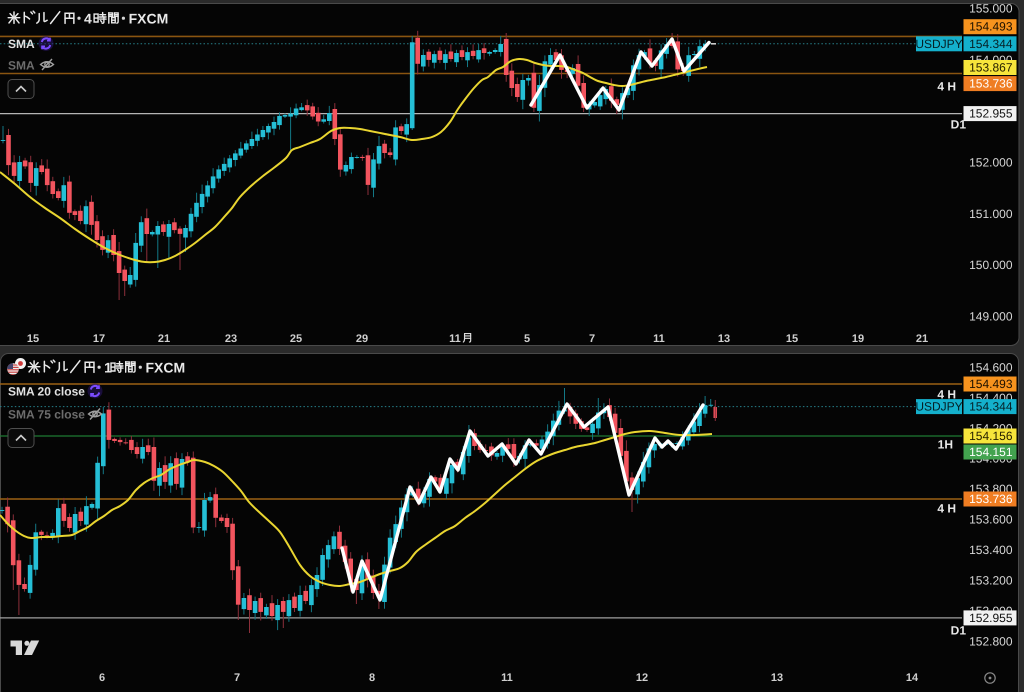 Image resolution: width=1024 pixels, height=692 pixels. I want to click on svg-text: 154.151, so click(991, 452).